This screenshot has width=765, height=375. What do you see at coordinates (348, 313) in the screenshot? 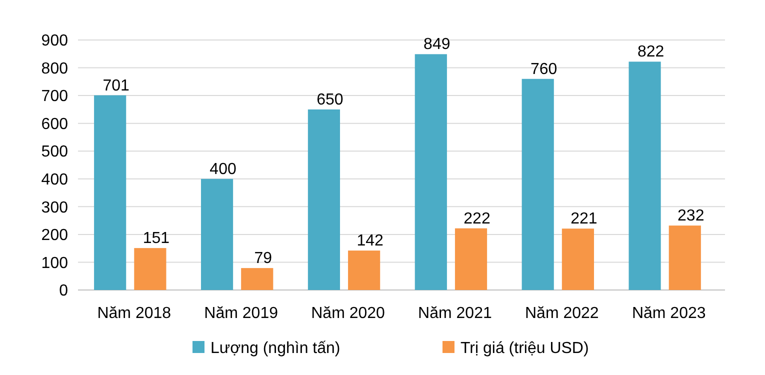
I see `x-tick-label: Năm 2020` at bounding box center [348, 313].